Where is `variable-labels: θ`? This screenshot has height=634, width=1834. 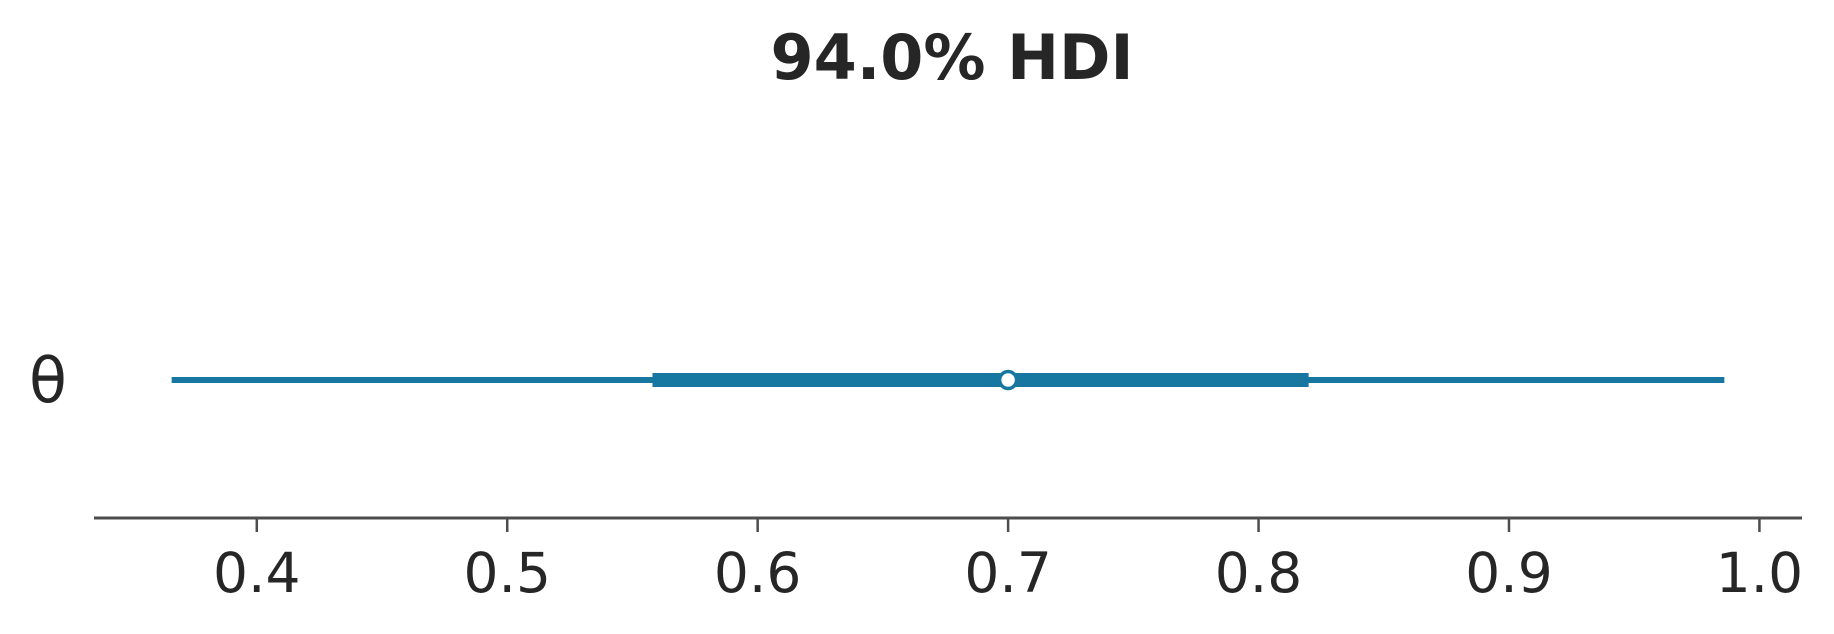 variable-labels: θ is located at coordinates (48, 380).